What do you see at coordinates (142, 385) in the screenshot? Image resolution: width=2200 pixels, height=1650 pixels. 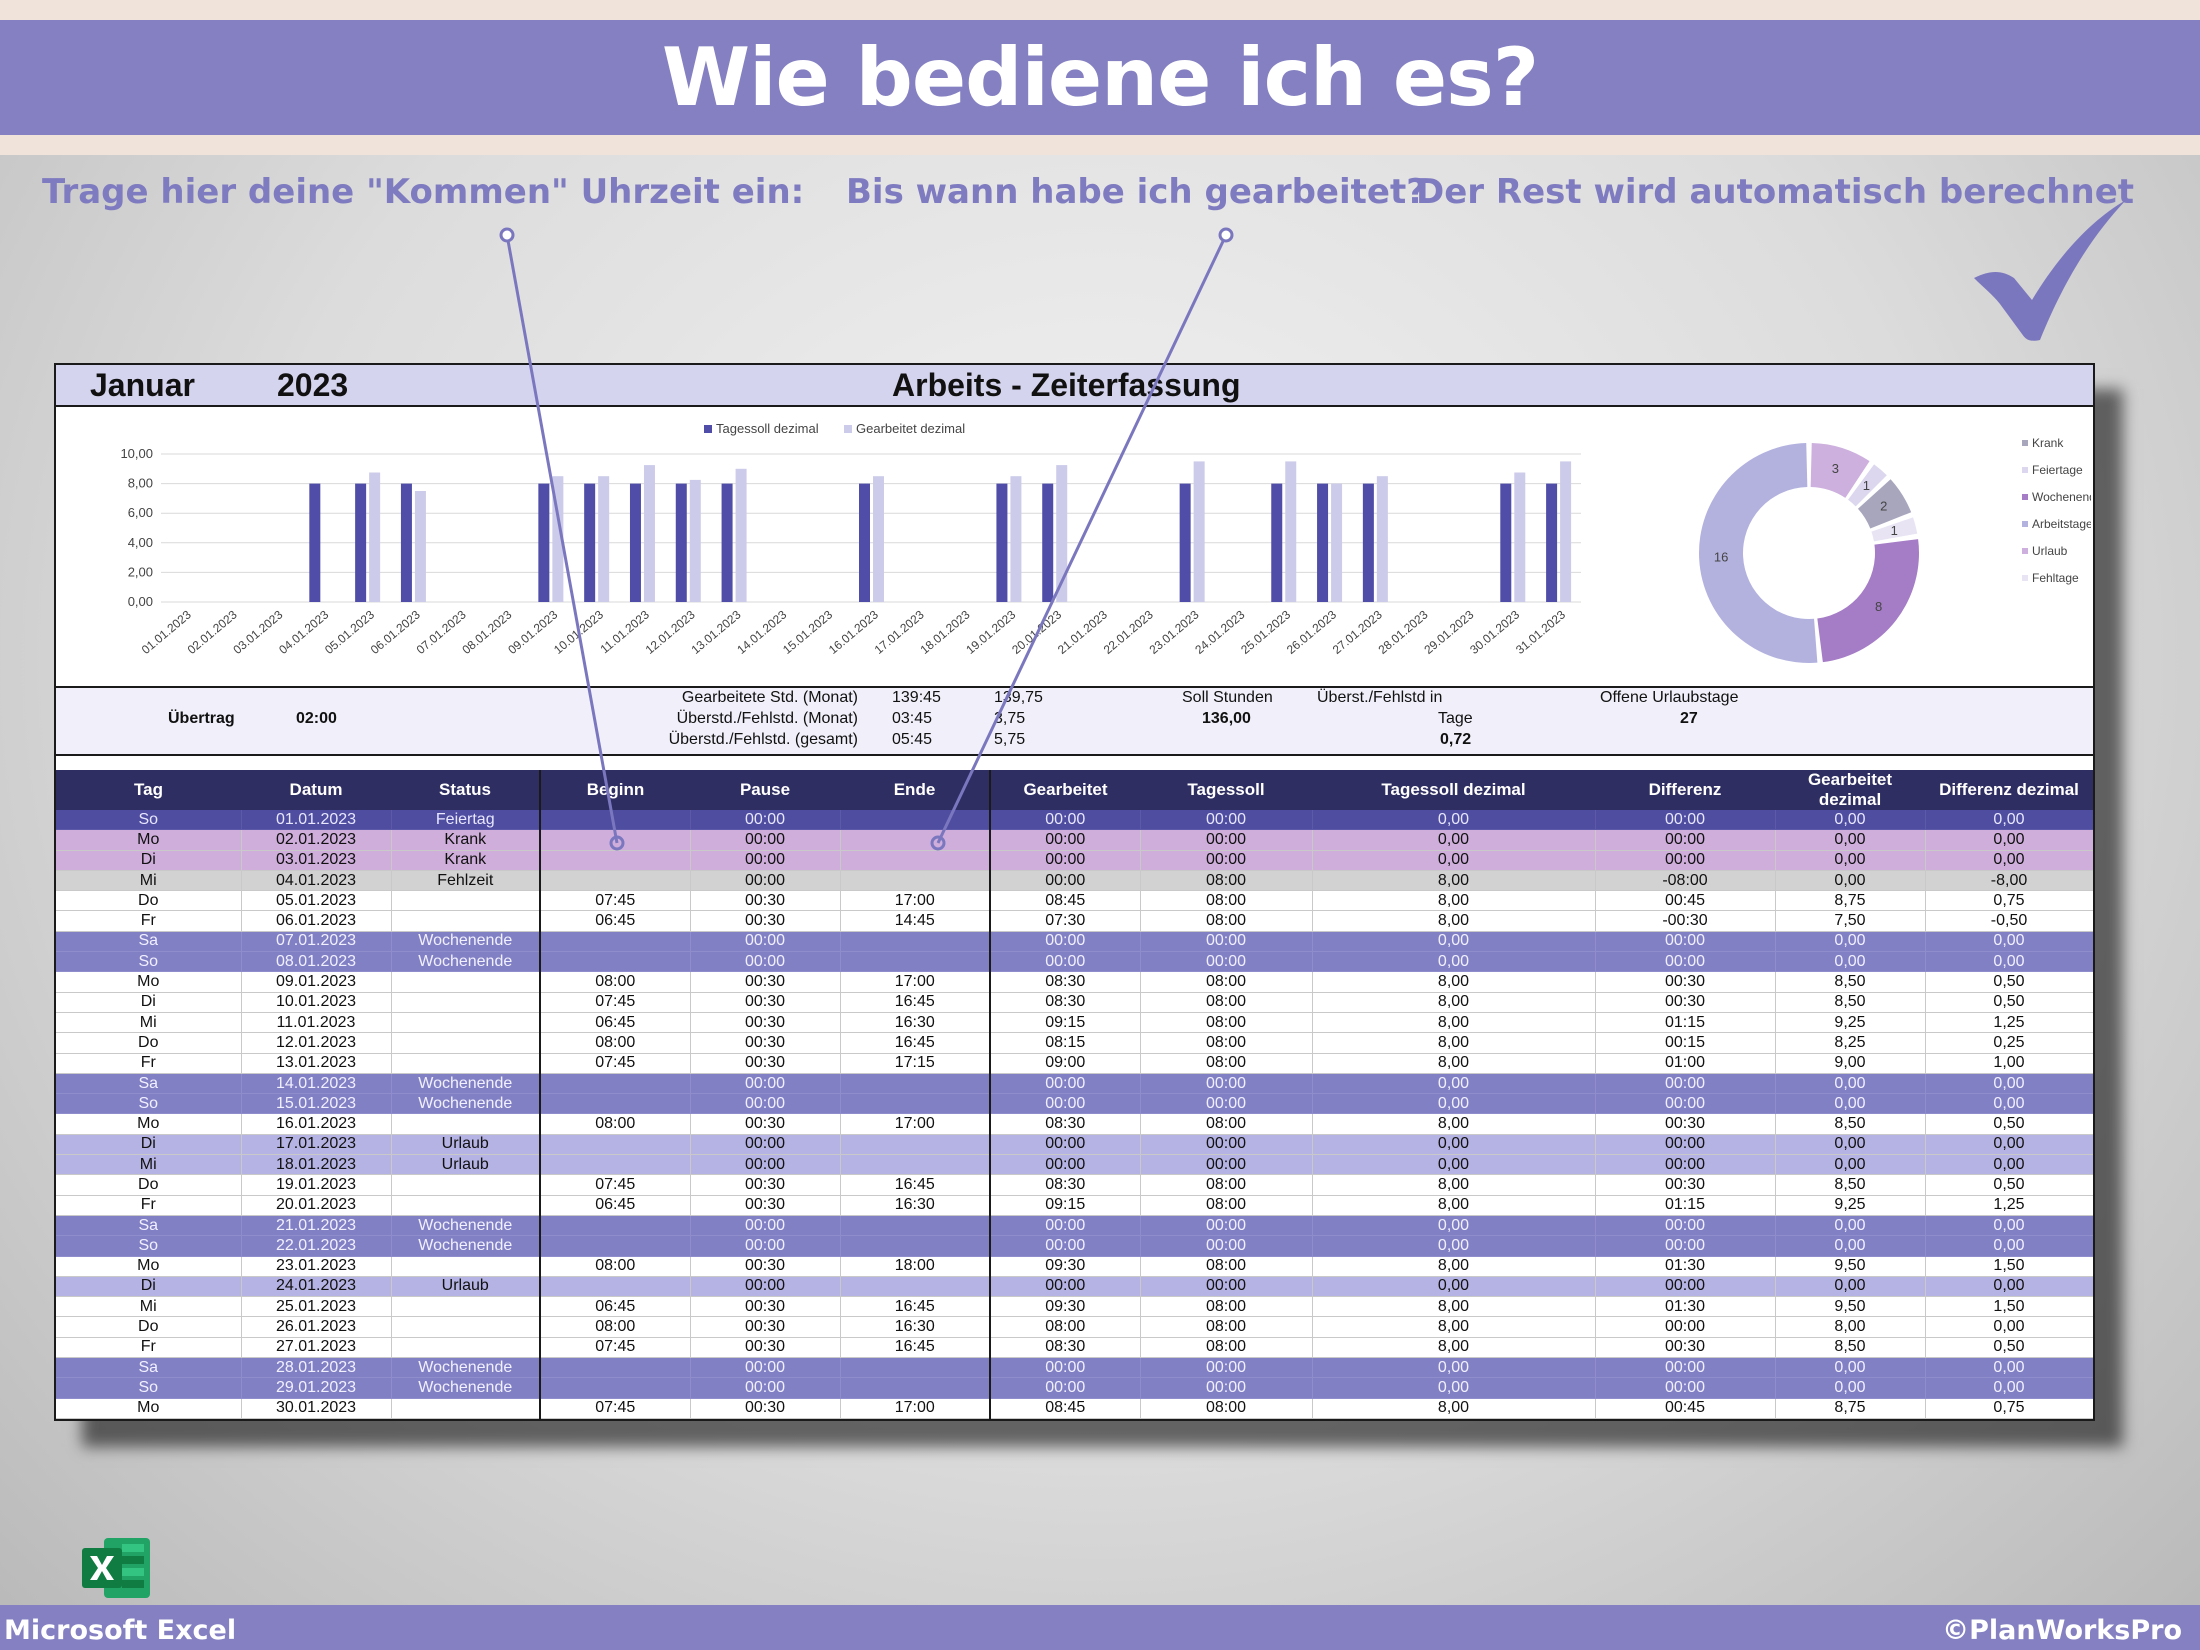 I see `month-label: Januar` at bounding box center [142, 385].